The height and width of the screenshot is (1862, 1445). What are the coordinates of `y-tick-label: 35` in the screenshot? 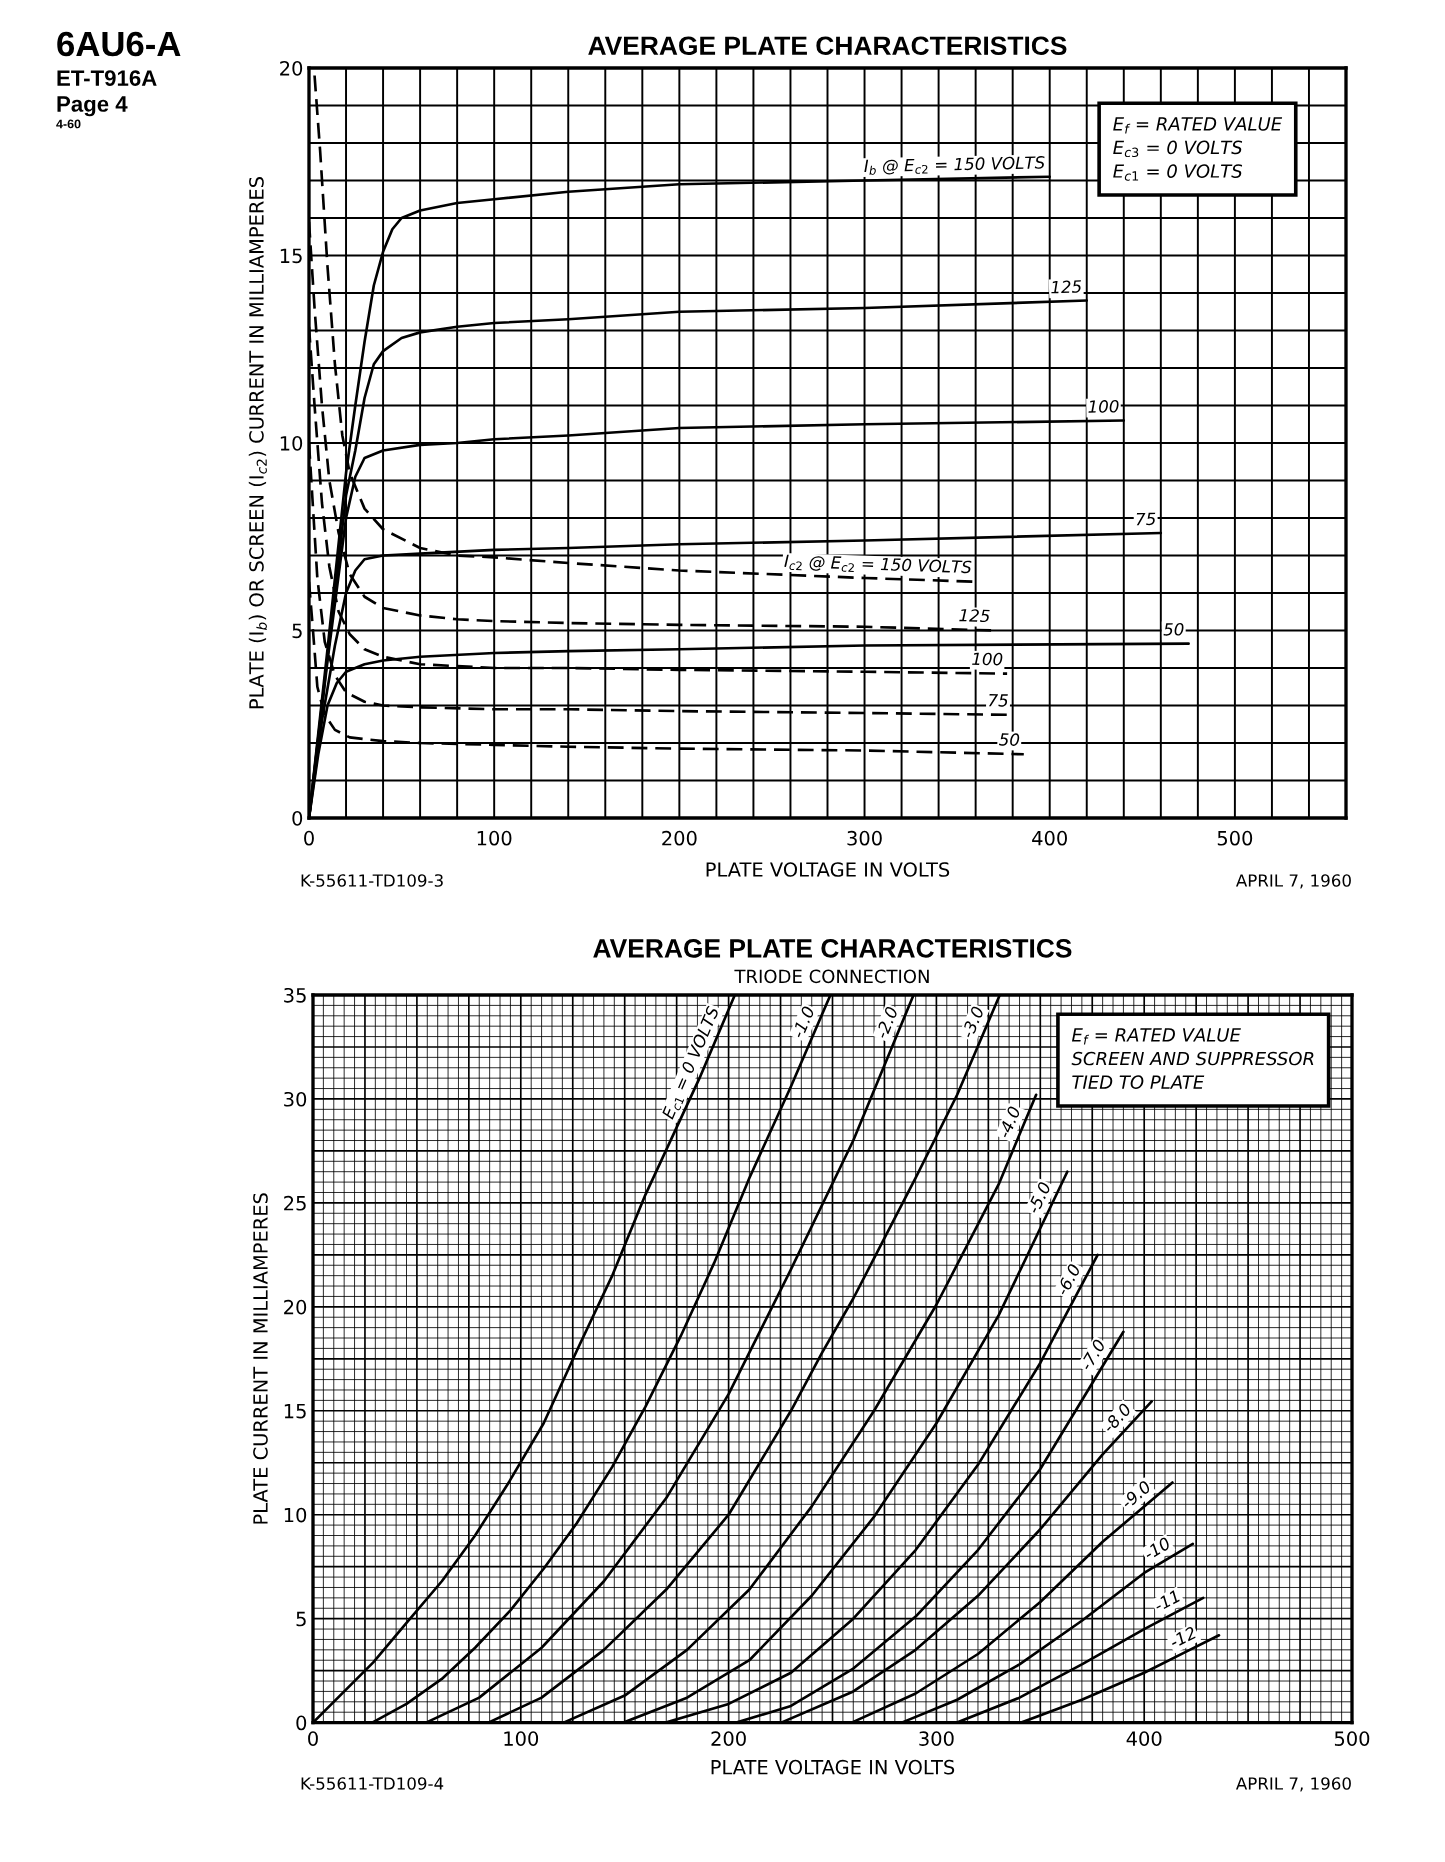 It's located at (295, 995).